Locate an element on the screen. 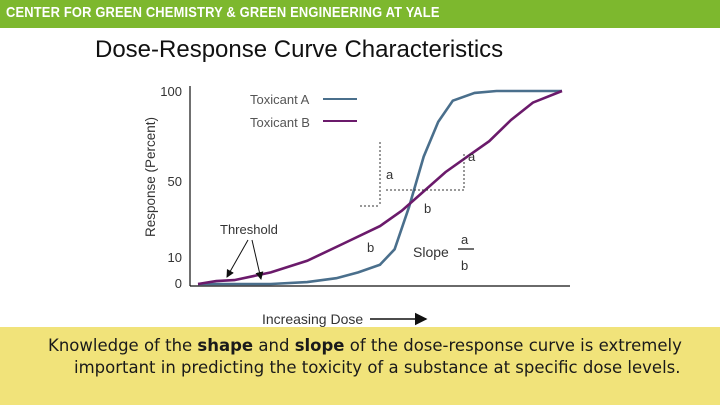 This screenshot has width=720, height=405. slope-a-rise-label: a is located at coordinates (390, 174).